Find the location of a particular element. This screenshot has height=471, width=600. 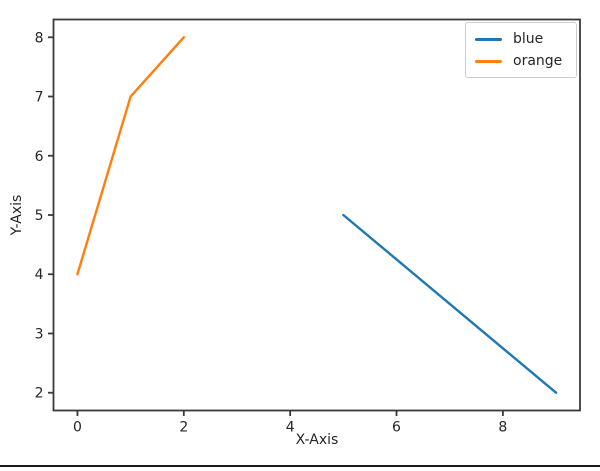

x-tick-label: 4 is located at coordinates (290, 428).